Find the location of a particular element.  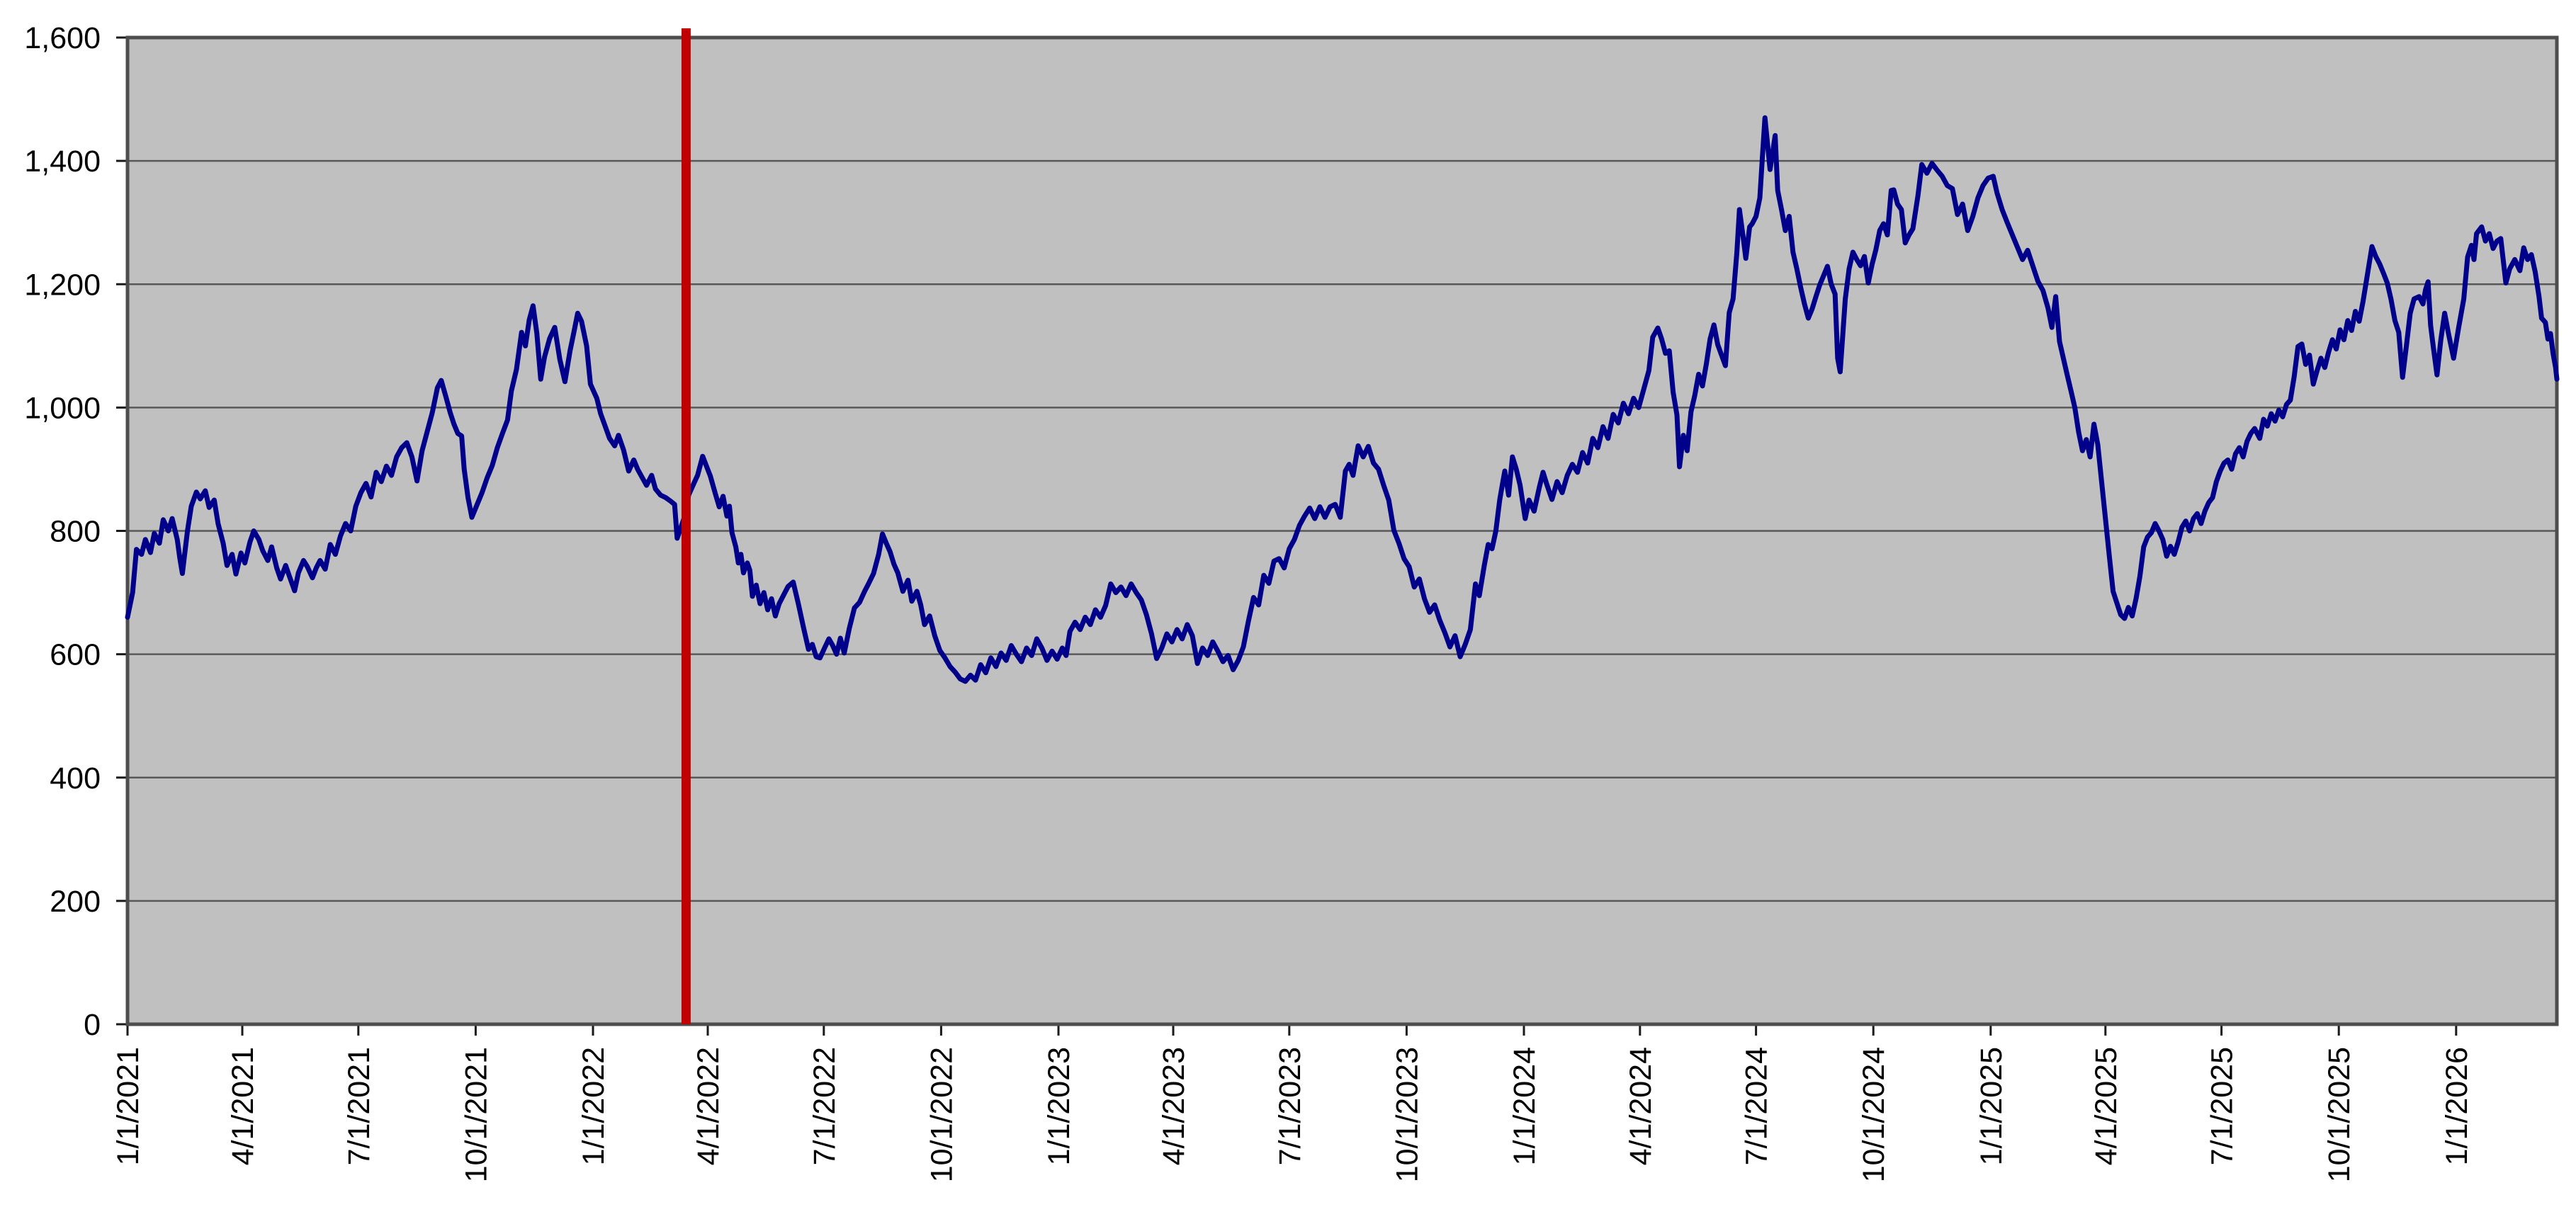

y-axis-tick-label: 1,200 is located at coordinates (62, 285).